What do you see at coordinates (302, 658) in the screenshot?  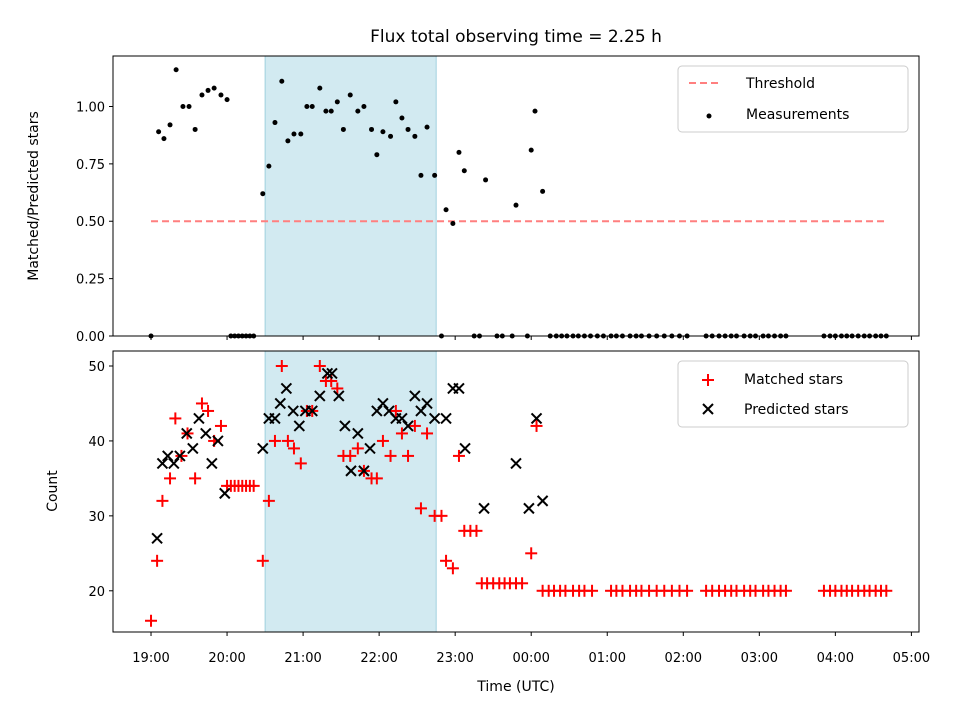 I see `x-tick-label: 21:00` at bounding box center [302, 658].